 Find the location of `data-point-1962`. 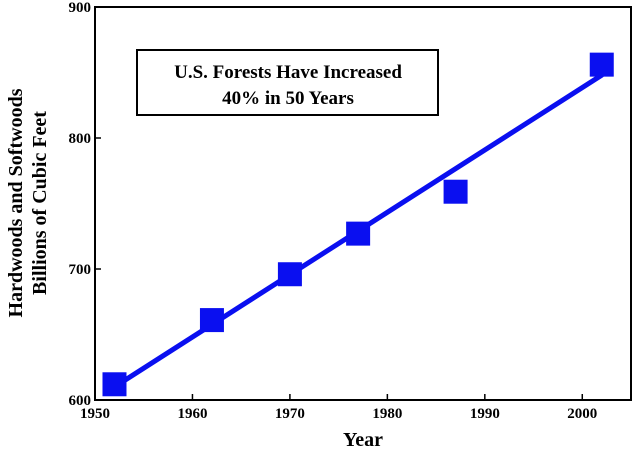

data-point-1962 is located at coordinates (211, 320).